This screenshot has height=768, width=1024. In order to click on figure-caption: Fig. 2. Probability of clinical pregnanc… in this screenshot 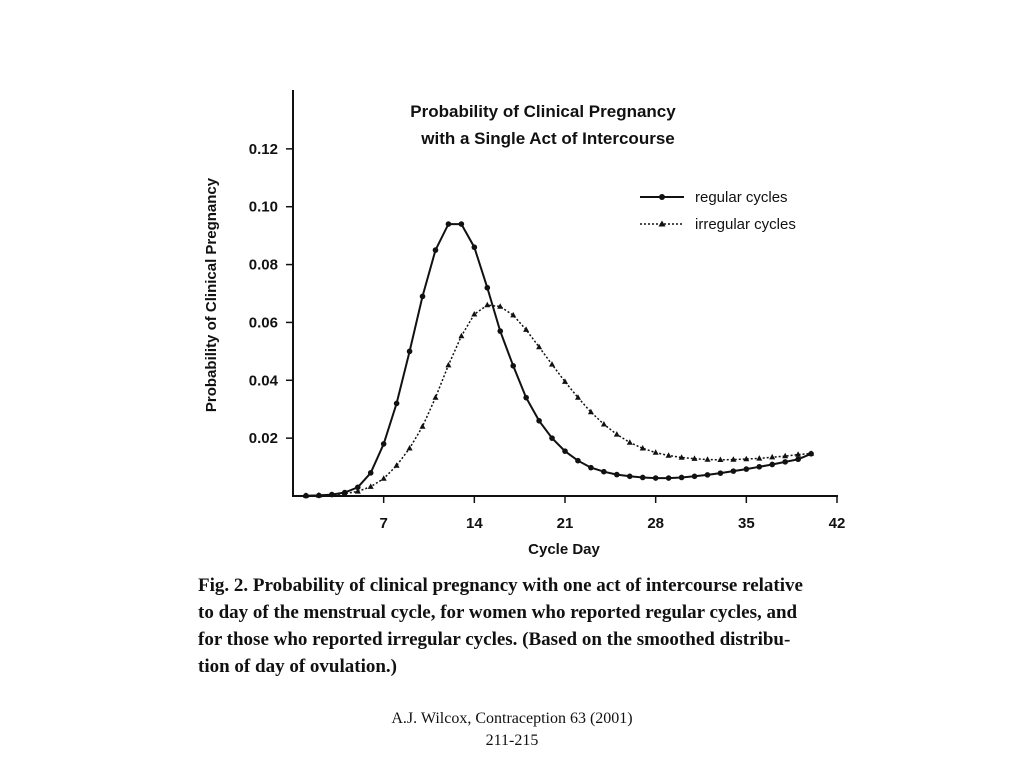, I will do `click(528, 626)`.